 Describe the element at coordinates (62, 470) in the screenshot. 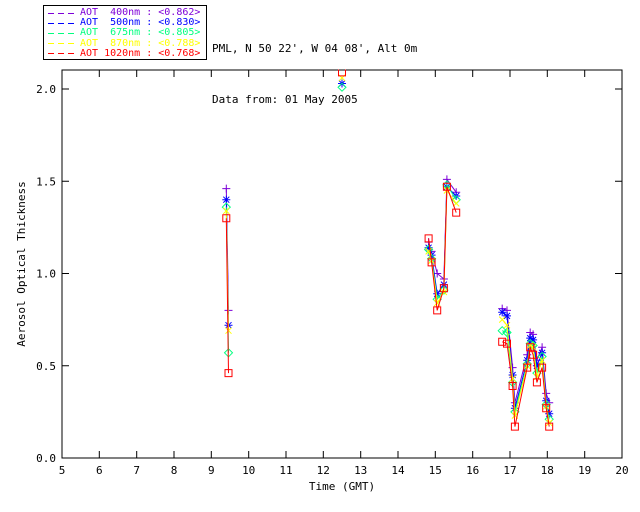

I see `x-tick-label: 5` at that location.